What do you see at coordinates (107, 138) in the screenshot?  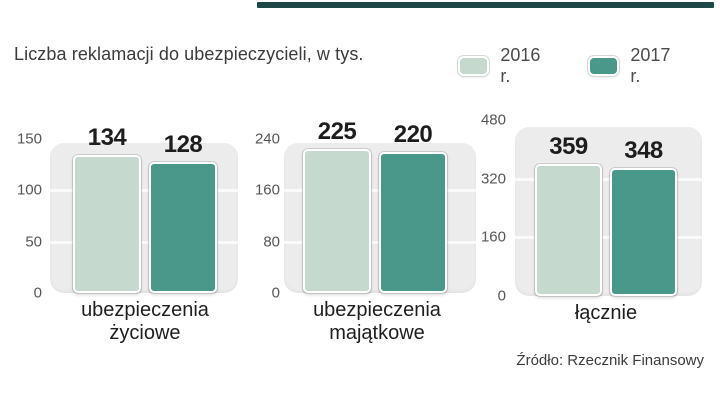 I see `bar-value-label: 134` at bounding box center [107, 138].